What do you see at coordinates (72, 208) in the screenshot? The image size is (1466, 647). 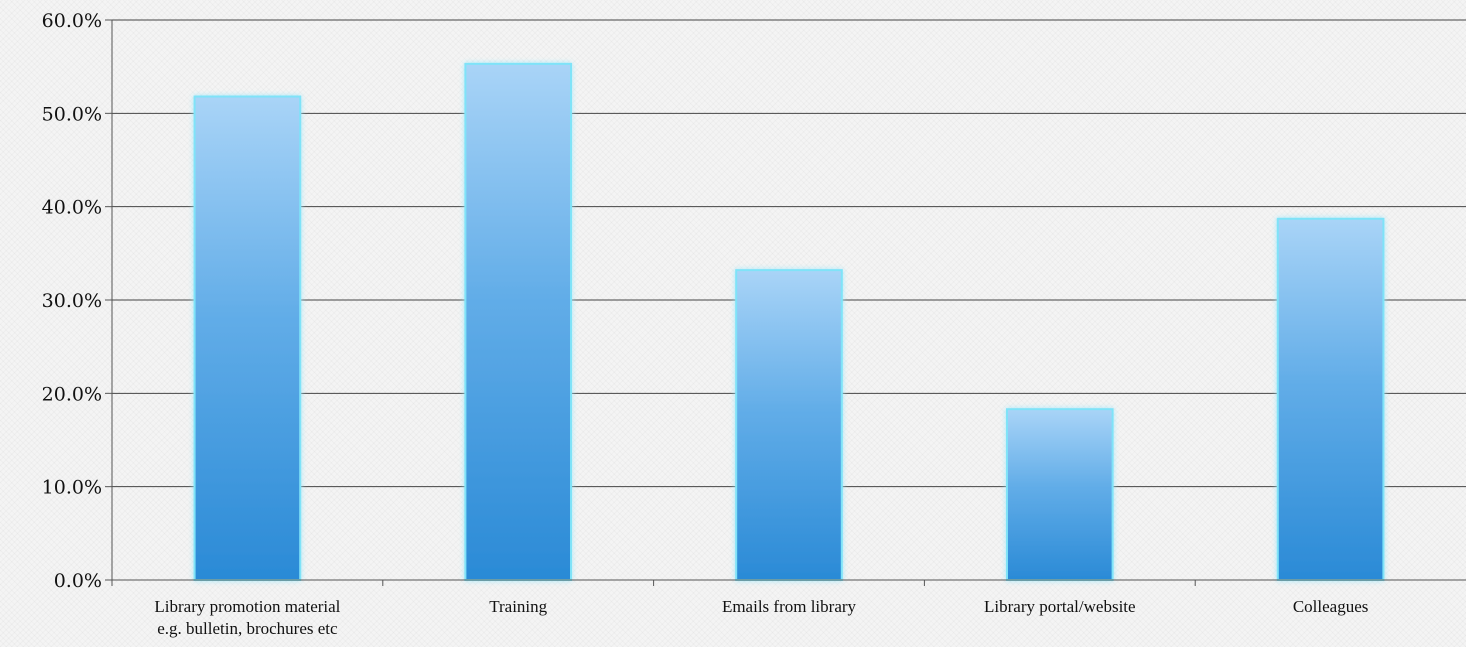 I see `y-tick-label: 40.0%` at bounding box center [72, 208].